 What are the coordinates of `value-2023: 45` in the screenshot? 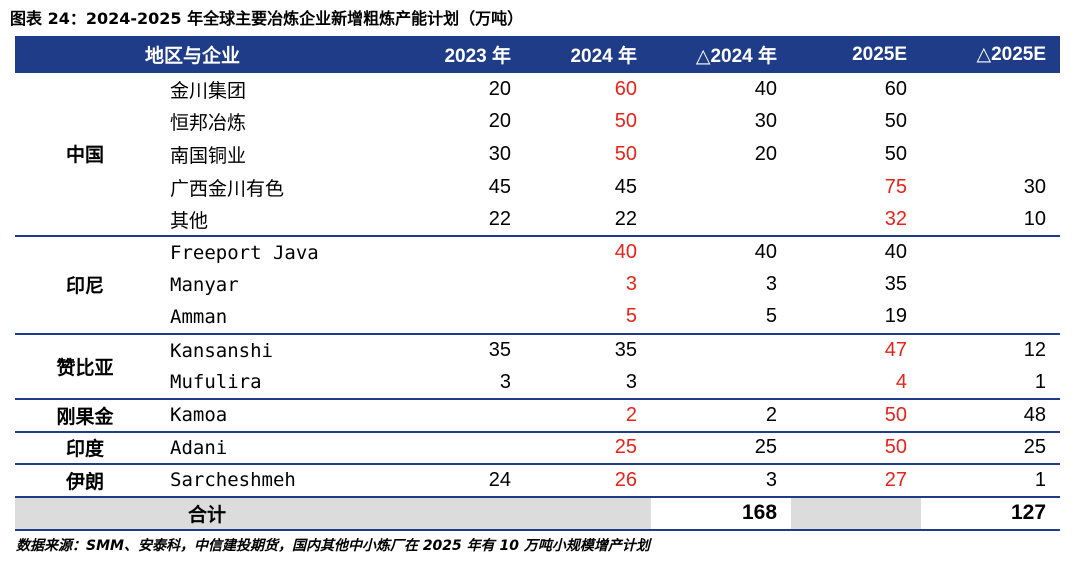 It's located at (500, 186).